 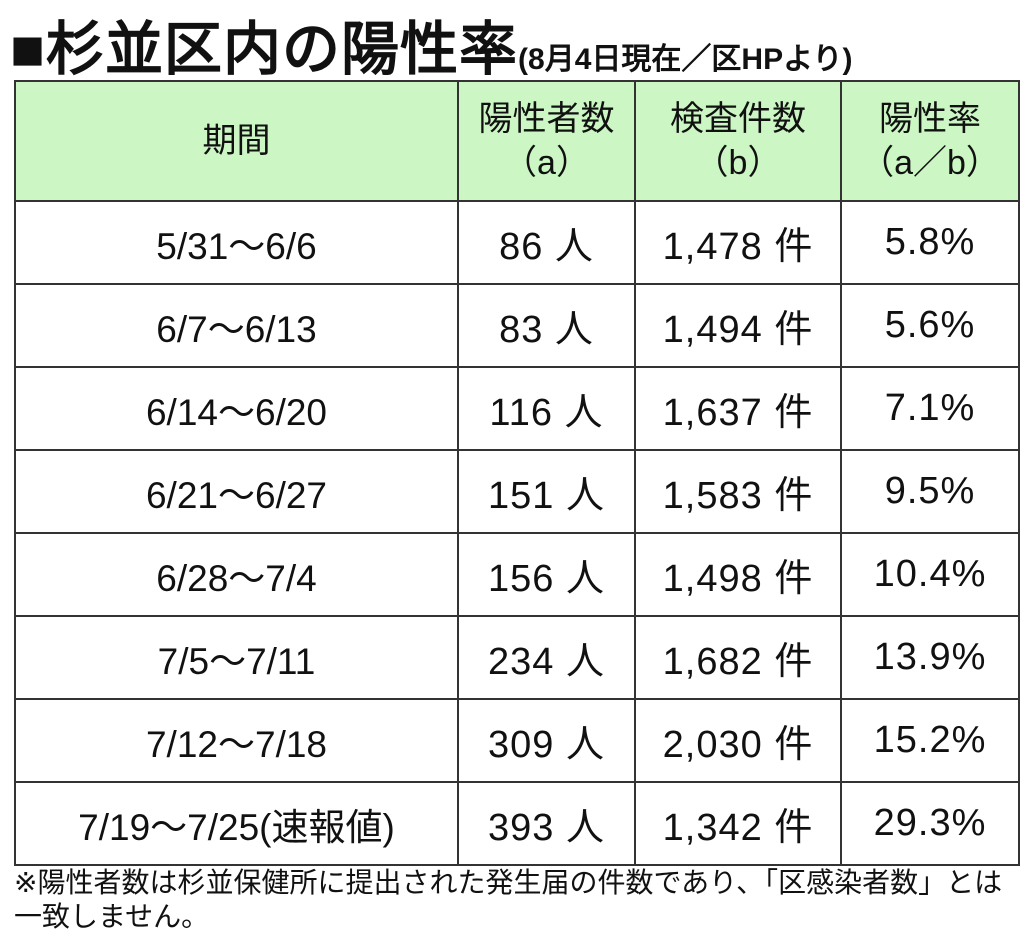 I want to click on period-cell: 6/21～6/27, so click(x=236, y=491).